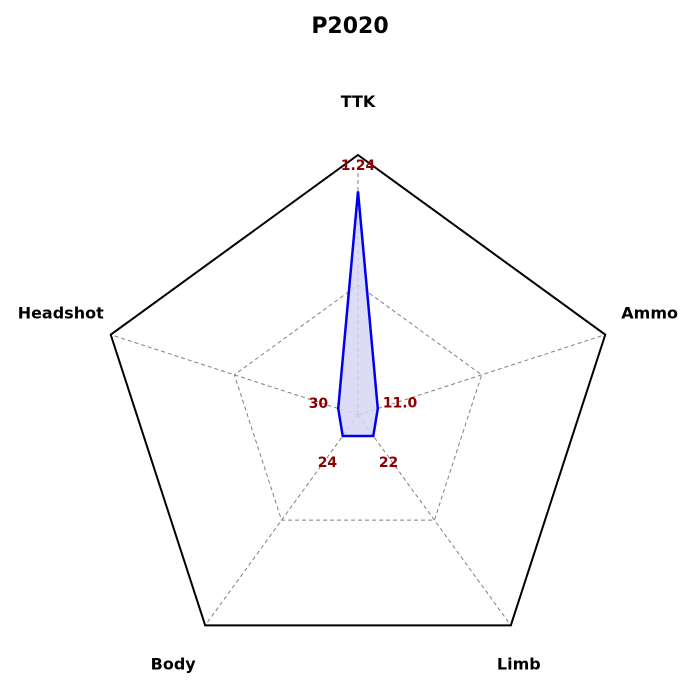 This screenshot has width=700, height=700. I want to click on spoke-limb, so click(434, 520).